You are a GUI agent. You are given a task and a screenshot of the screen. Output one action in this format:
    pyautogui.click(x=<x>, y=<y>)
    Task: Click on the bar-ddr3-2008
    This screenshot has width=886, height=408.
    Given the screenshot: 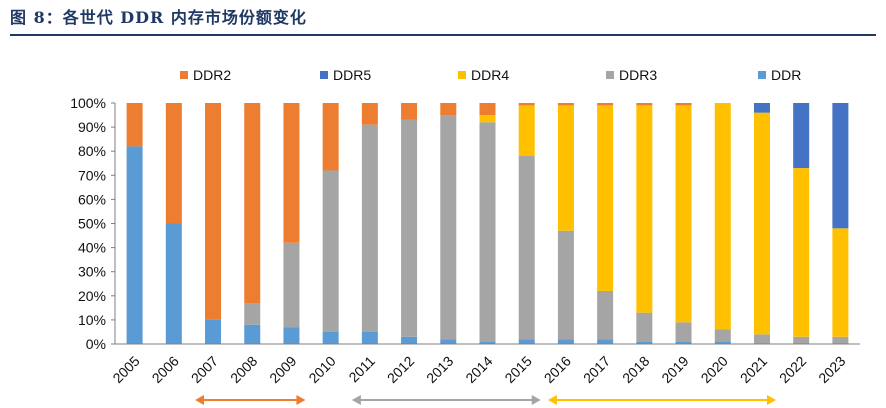 What is the action you would take?
    pyautogui.click(x=252, y=314)
    